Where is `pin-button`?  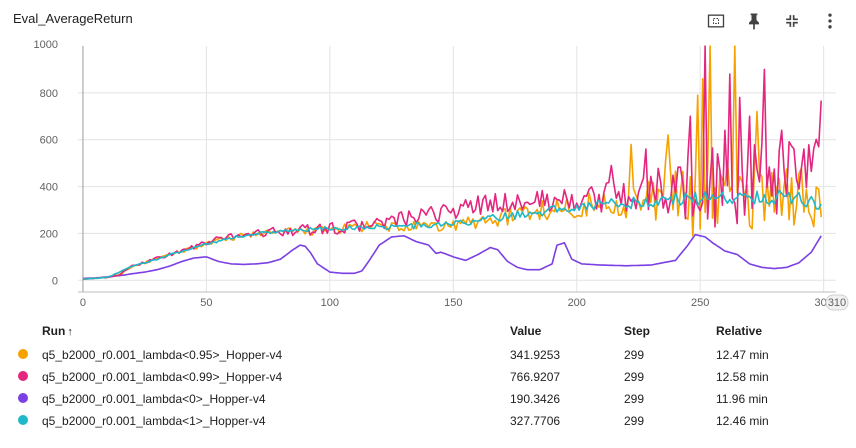
pin-button is located at coordinates (754, 21).